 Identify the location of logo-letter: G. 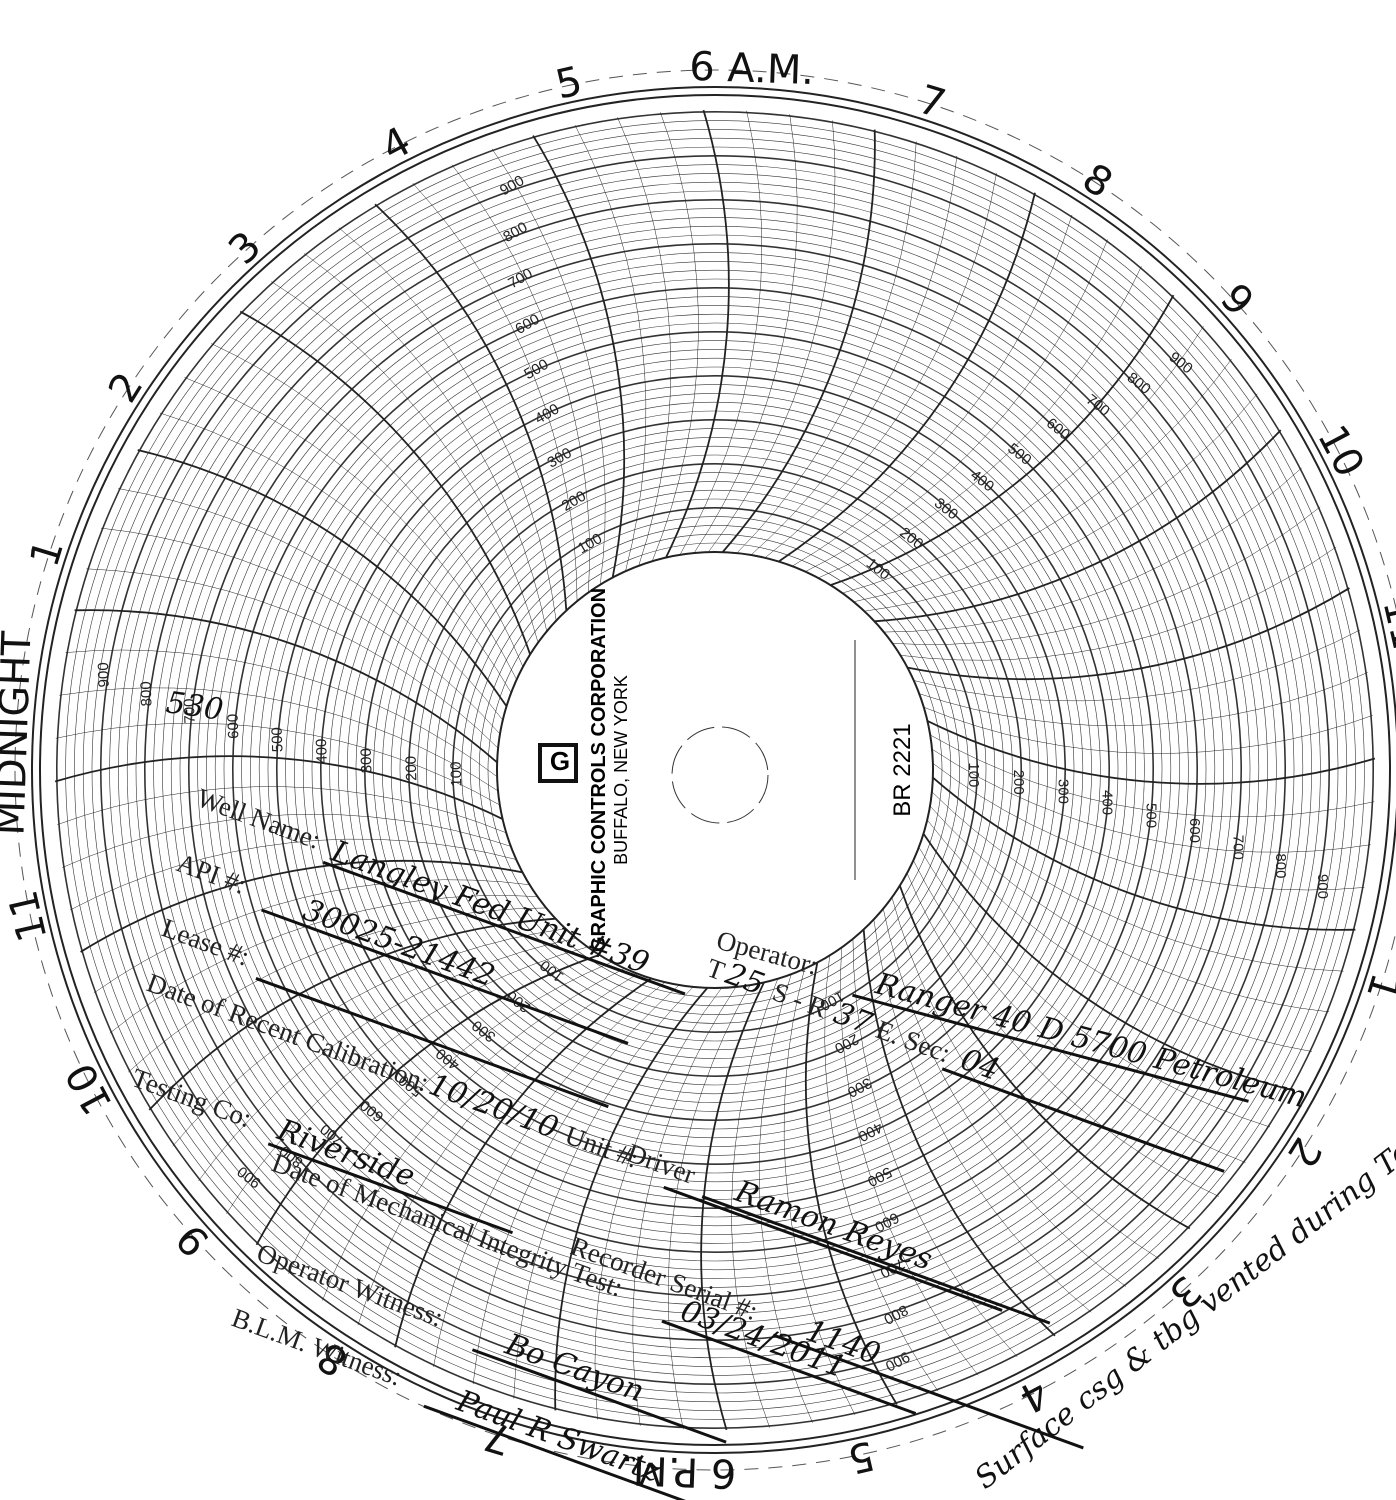
(560, 761).